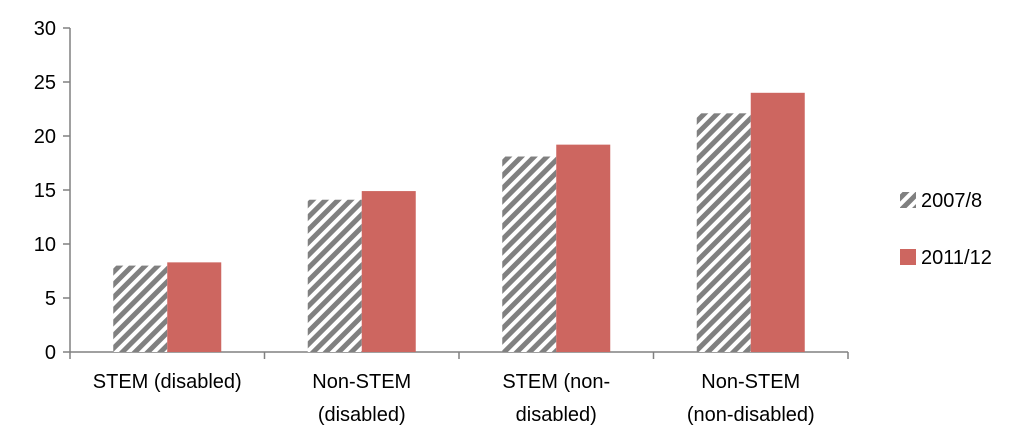 This screenshot has height=435, width=1021. Describe the element at coordinates (45, 83) in the screenshot. I see `y-tick-label: 25` at that location.